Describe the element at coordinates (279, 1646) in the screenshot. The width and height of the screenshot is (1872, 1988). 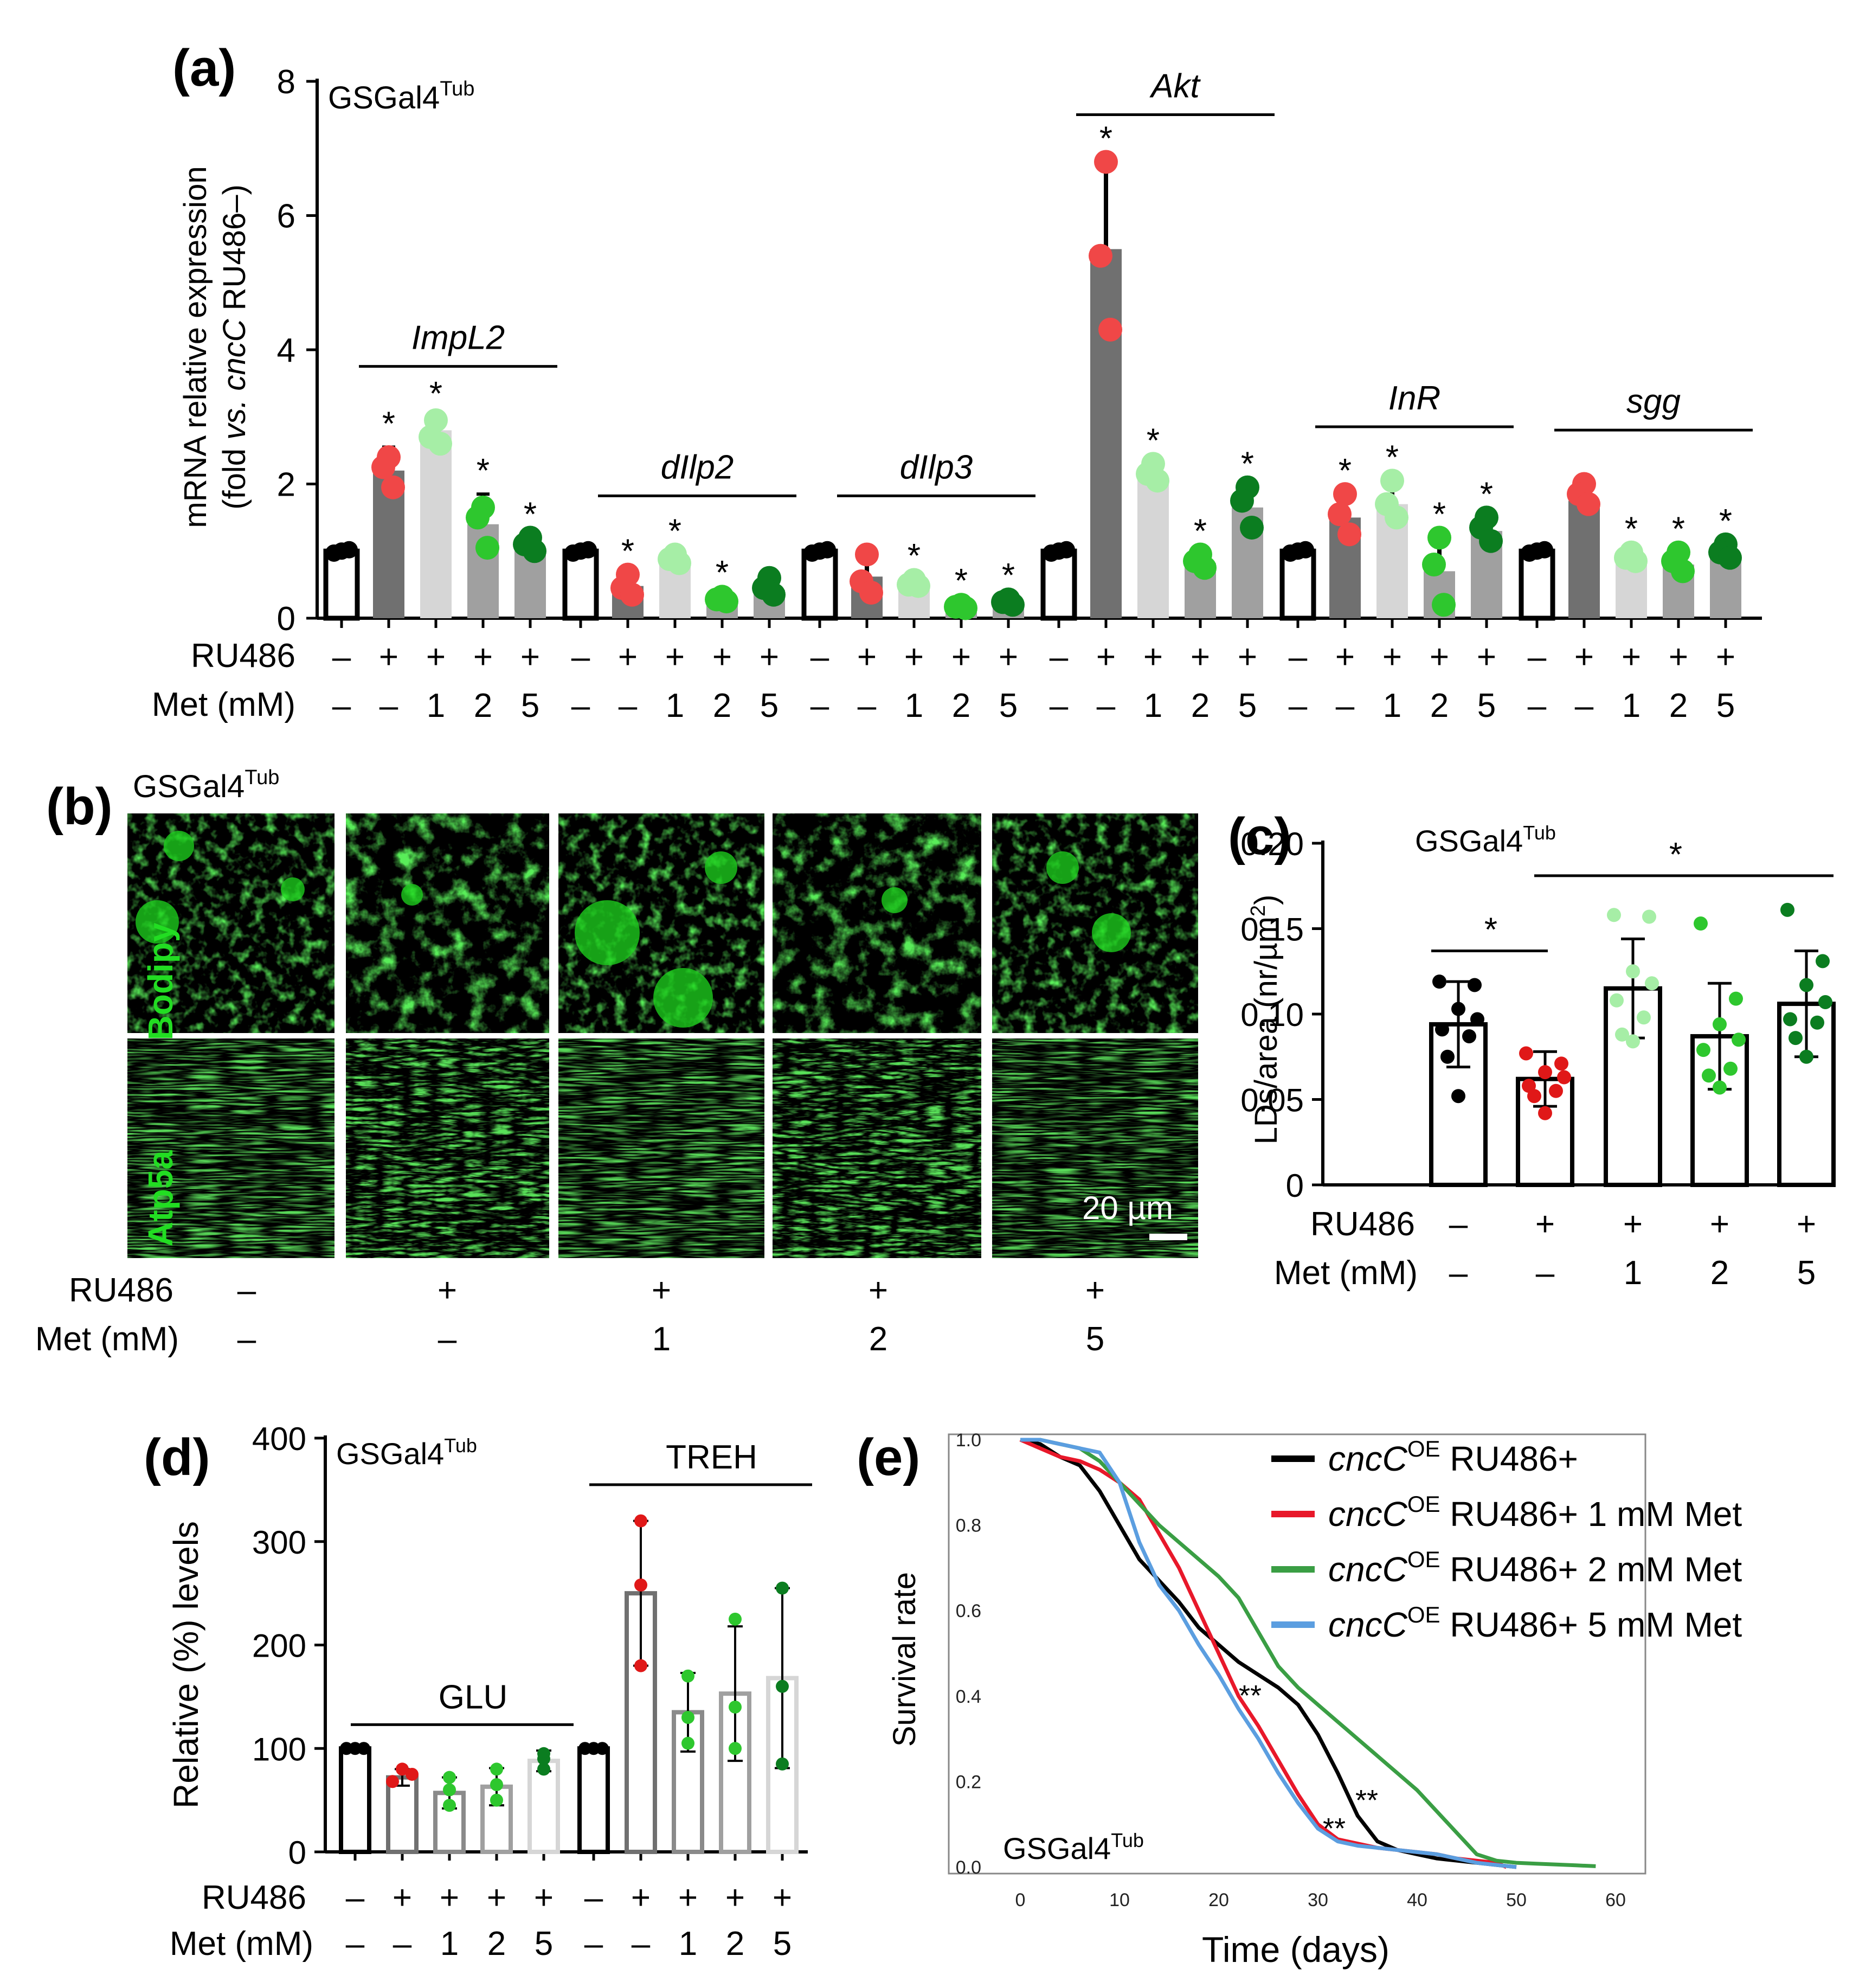
I see `panel-d-ytick-label: 200` at that location.